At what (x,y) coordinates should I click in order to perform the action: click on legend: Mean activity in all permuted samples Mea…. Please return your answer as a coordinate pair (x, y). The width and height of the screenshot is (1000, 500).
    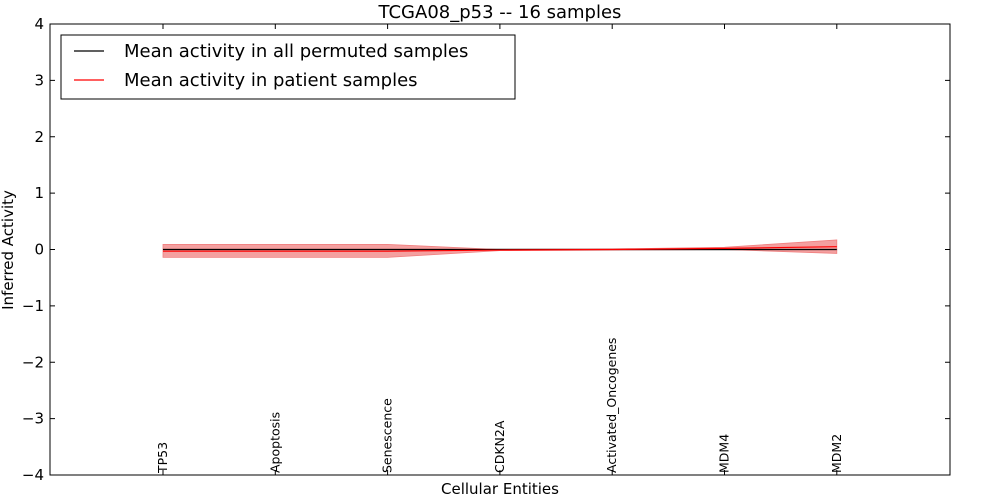
    Looking at the image, I should click on (288, 67).